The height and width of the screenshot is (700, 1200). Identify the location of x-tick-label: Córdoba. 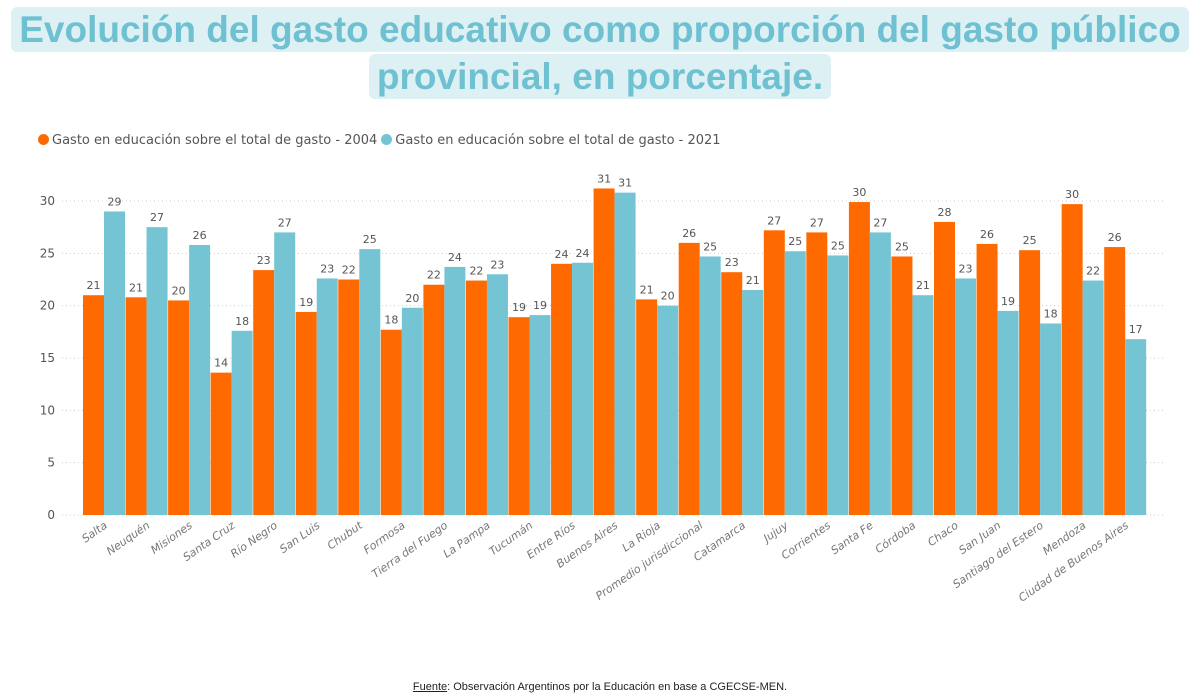
(896, 537).